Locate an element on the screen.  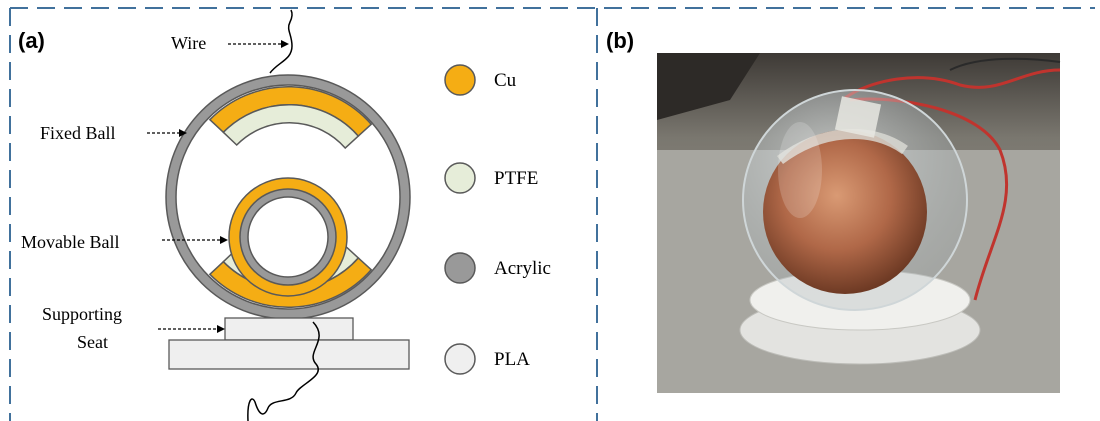
legend: Cu PTFE Acrylic PLA is located at coordinates (497, 219).